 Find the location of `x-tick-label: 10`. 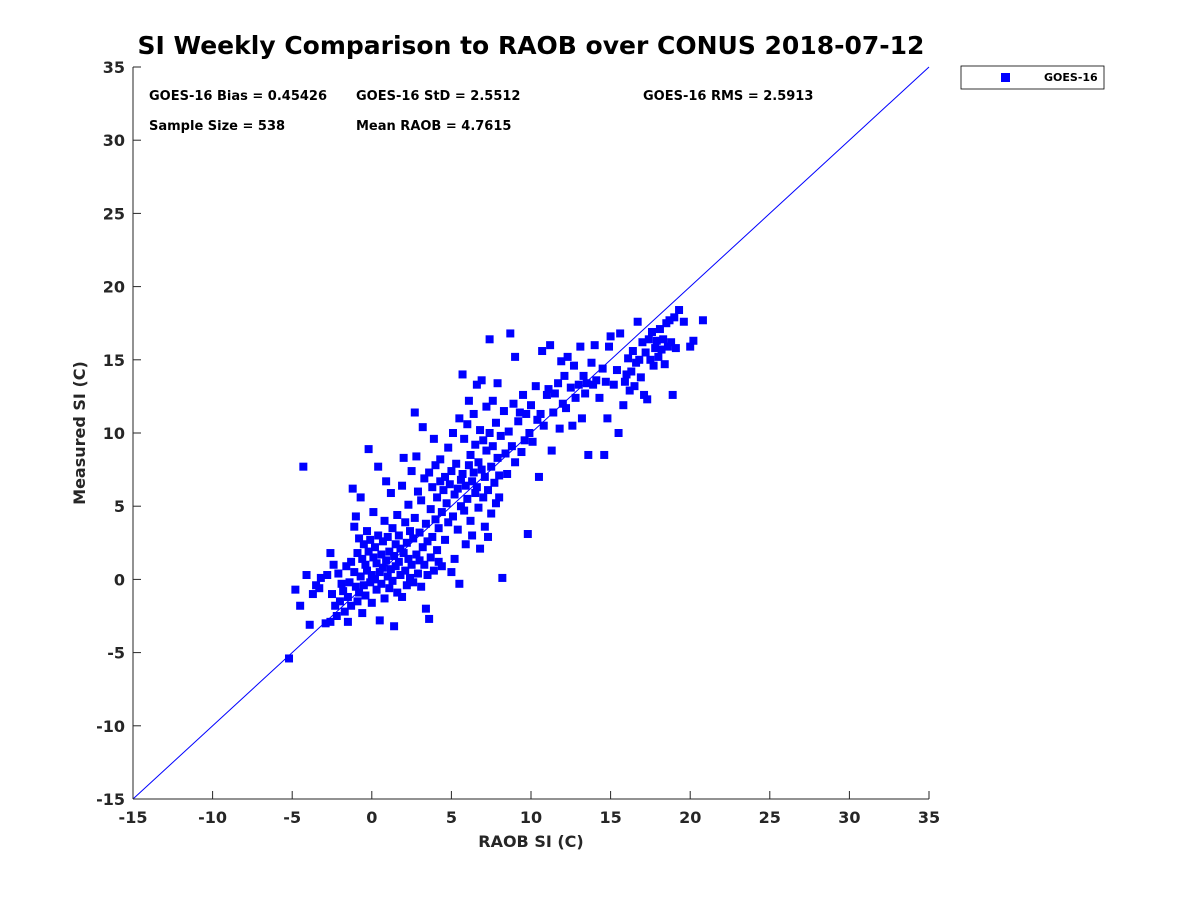

x-tick-label: 10 is located at coordinates (531, 817).